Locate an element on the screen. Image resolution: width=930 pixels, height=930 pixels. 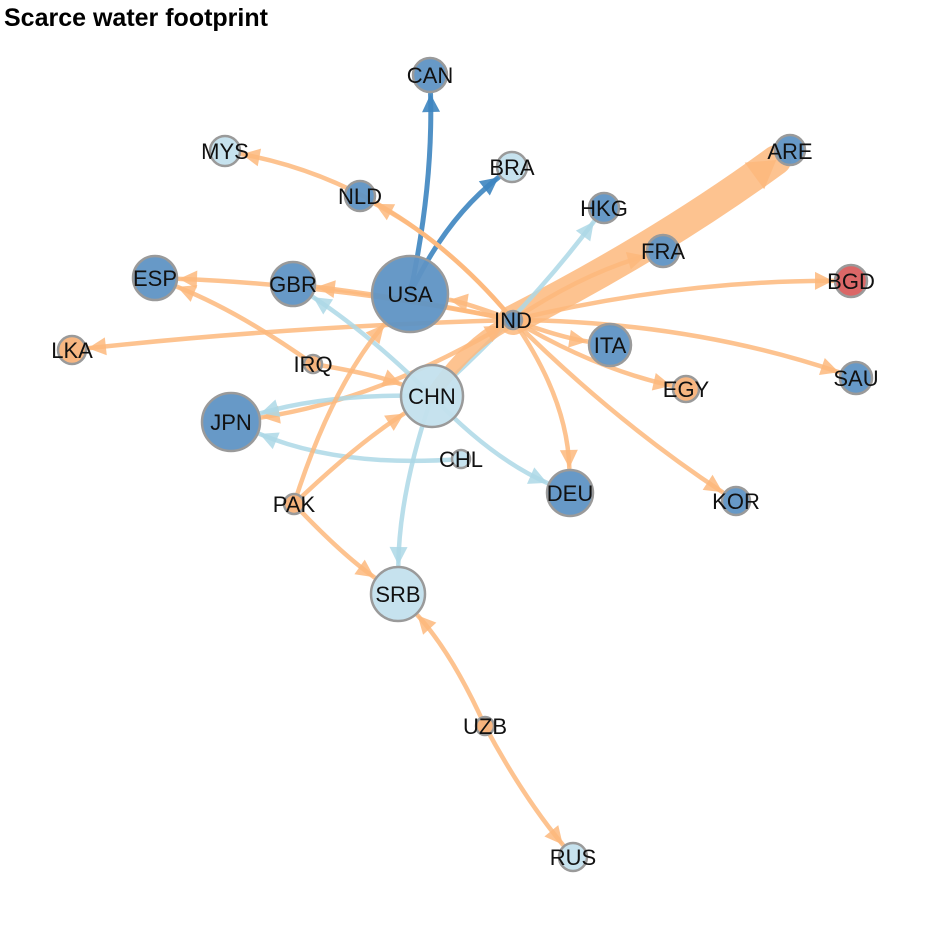
node-label-bra: BRA is located at coordinates (512, 167).